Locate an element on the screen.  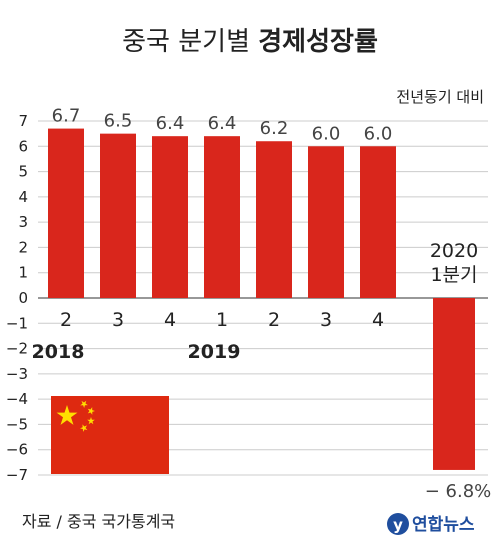
x-tick-label: 2020 is located at coordinates (454, 251).